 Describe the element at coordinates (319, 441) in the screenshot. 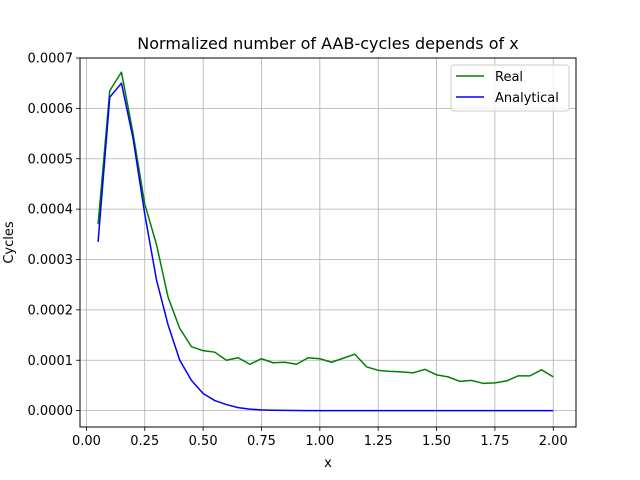

I see `x-tick-label: 1.00` at that location.